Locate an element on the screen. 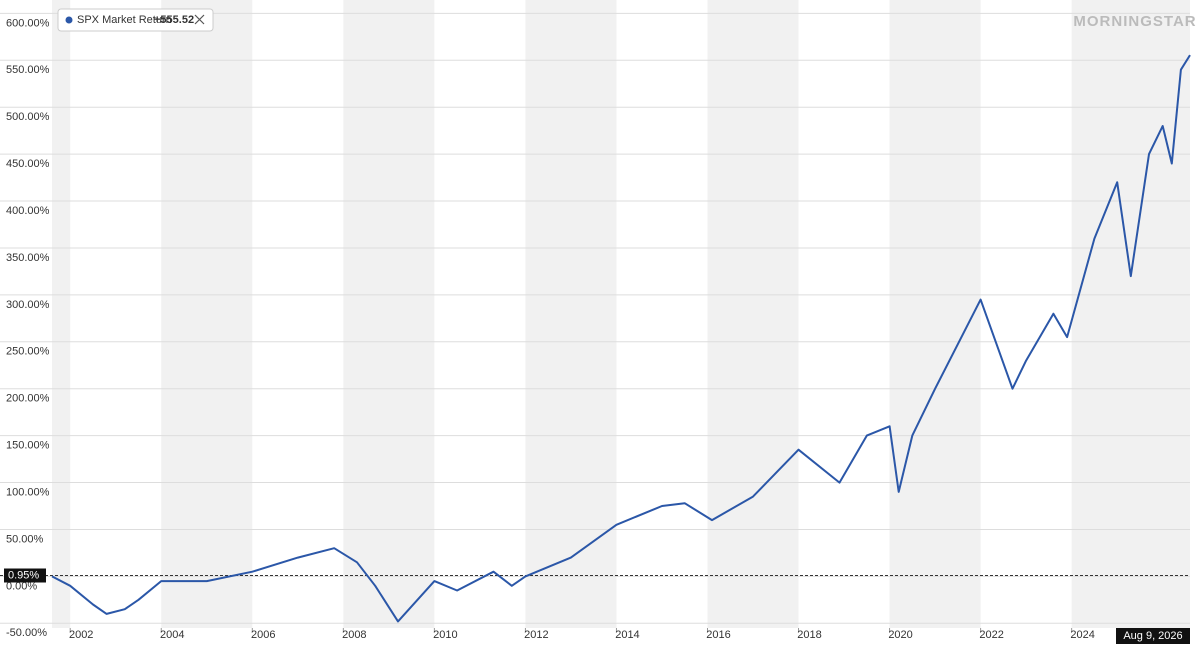 This screenshot has height=647, width=1200. y-tick-label: 550.00% is located at coordinates (28, 70).